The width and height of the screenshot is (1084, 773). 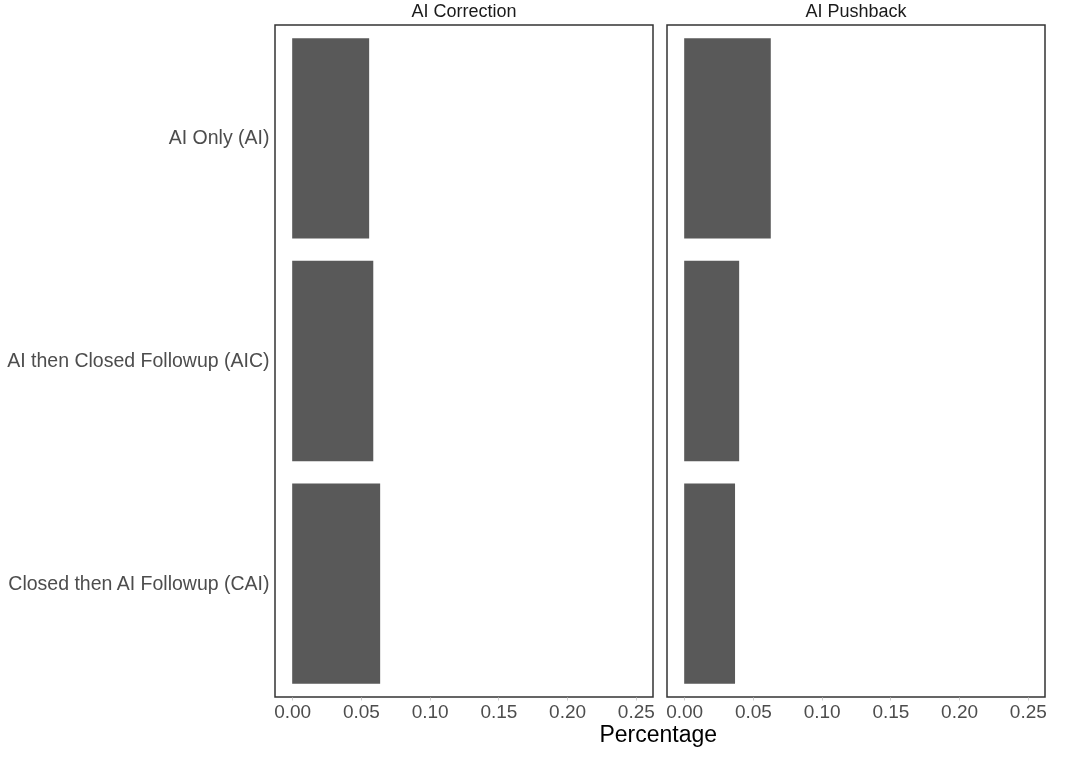 I want to click on chart-title: AI Correction, so click(x=464, y=11).